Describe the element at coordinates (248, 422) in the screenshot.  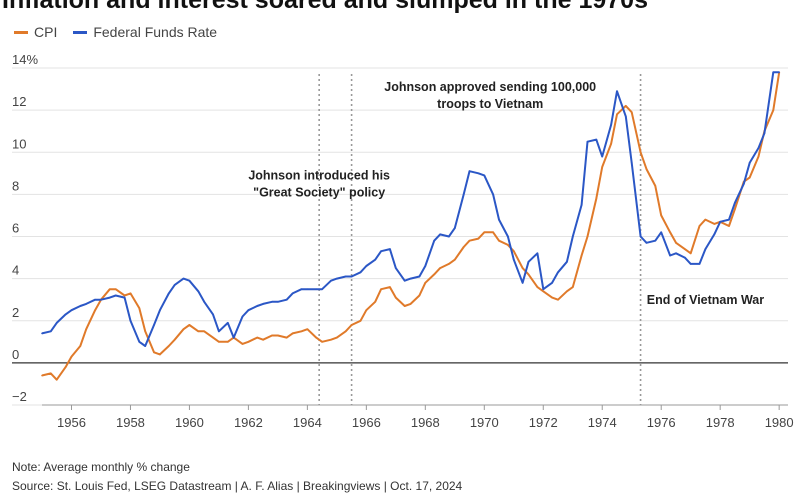
I see `x-tick-label: 1962` at that location.